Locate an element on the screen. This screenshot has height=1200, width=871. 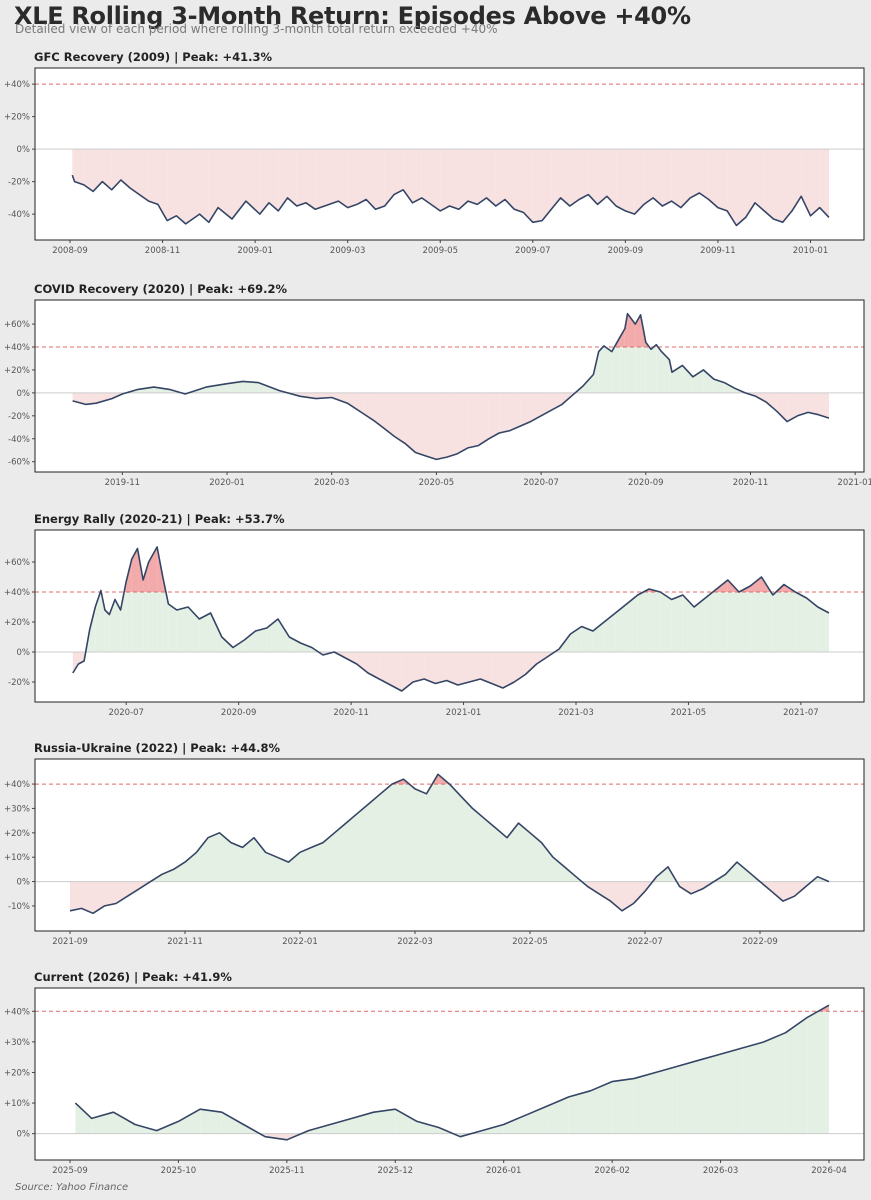
x-tick-label: 2020-05 is located at coordinates (437, 483).